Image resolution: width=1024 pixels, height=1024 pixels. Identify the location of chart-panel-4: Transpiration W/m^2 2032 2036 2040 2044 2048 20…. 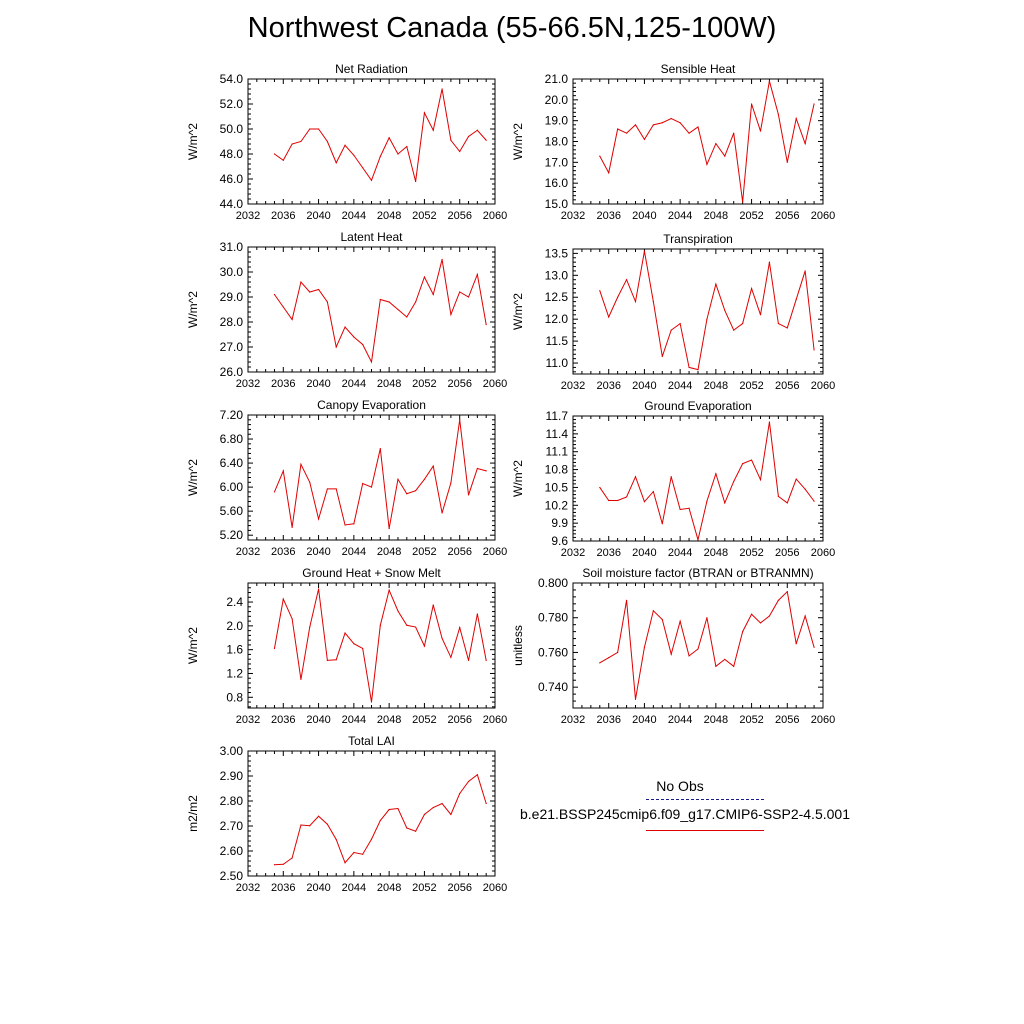
(673, 312).